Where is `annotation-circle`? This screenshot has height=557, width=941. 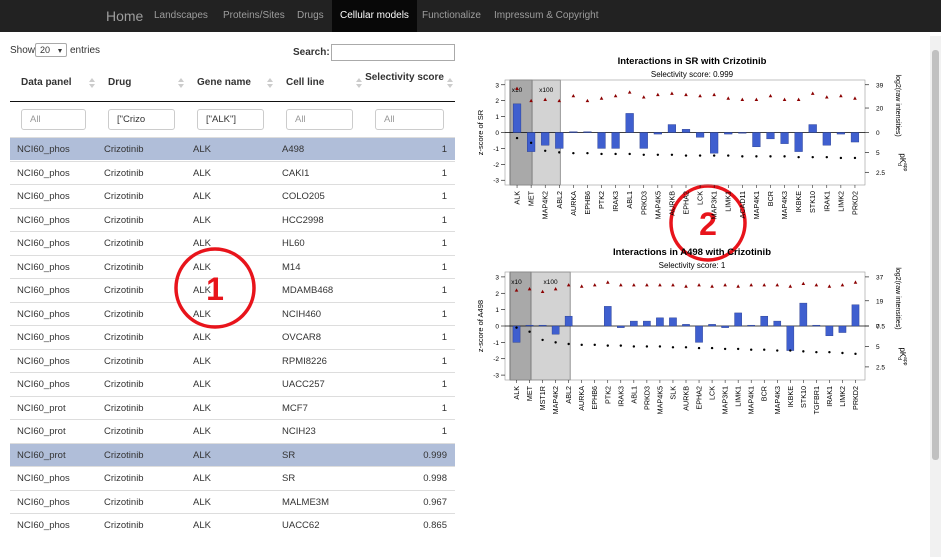
annotation-circle is located at coordinates (708, 223).